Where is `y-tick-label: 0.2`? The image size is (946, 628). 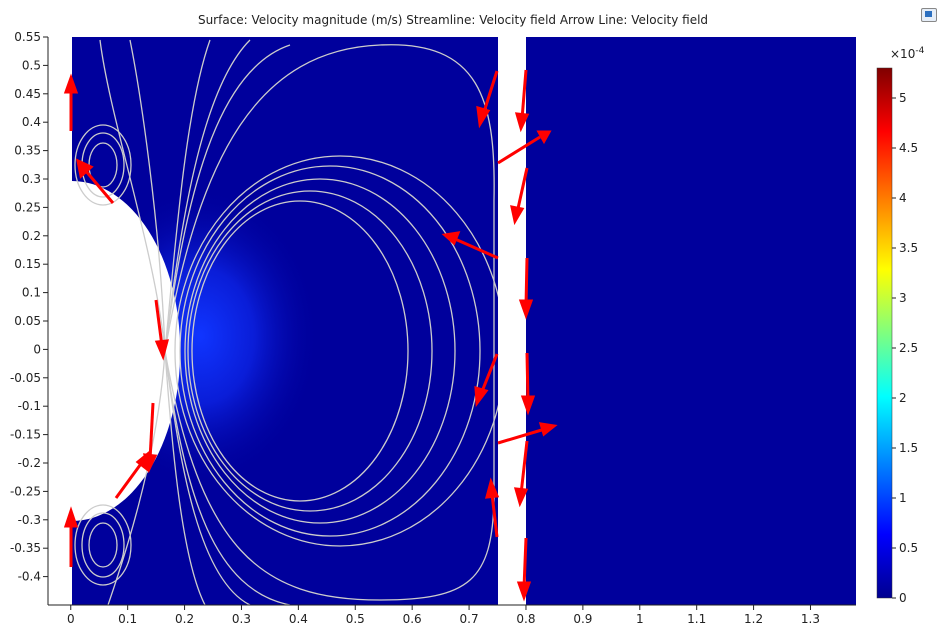 y-tick-label: 0.2 is located at coordinates (31, 236).